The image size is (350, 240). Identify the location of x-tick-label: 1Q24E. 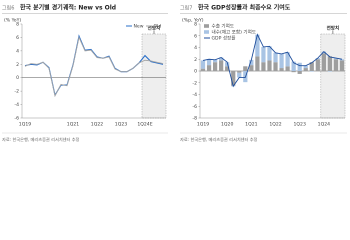
(144, 125).